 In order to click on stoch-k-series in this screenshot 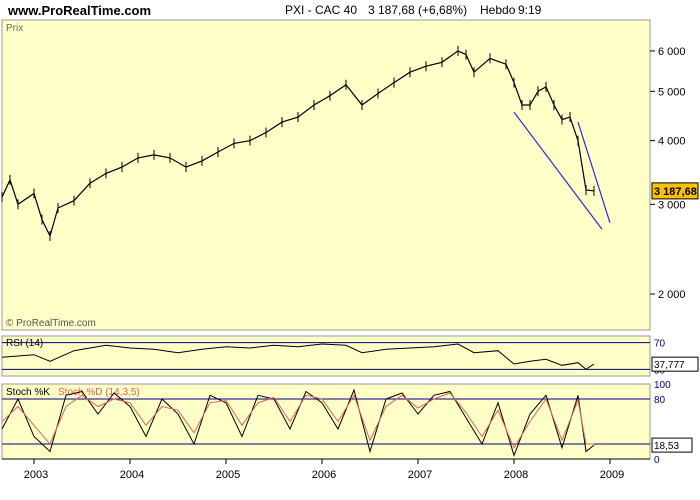, I will do `click(298, 422)`.